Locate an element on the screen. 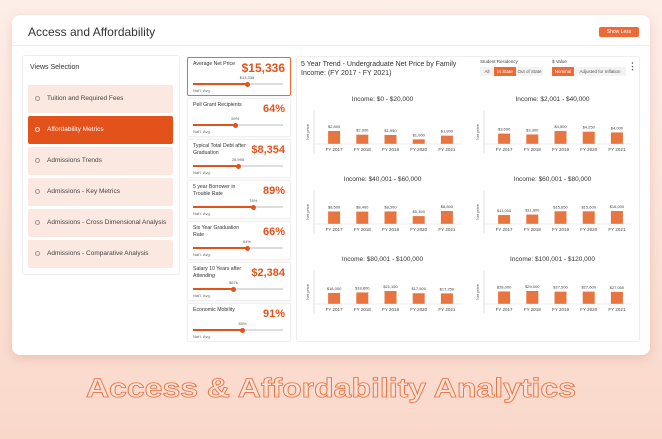  value-option: Adjusted for Inflation is located at coordinates (600, 71).